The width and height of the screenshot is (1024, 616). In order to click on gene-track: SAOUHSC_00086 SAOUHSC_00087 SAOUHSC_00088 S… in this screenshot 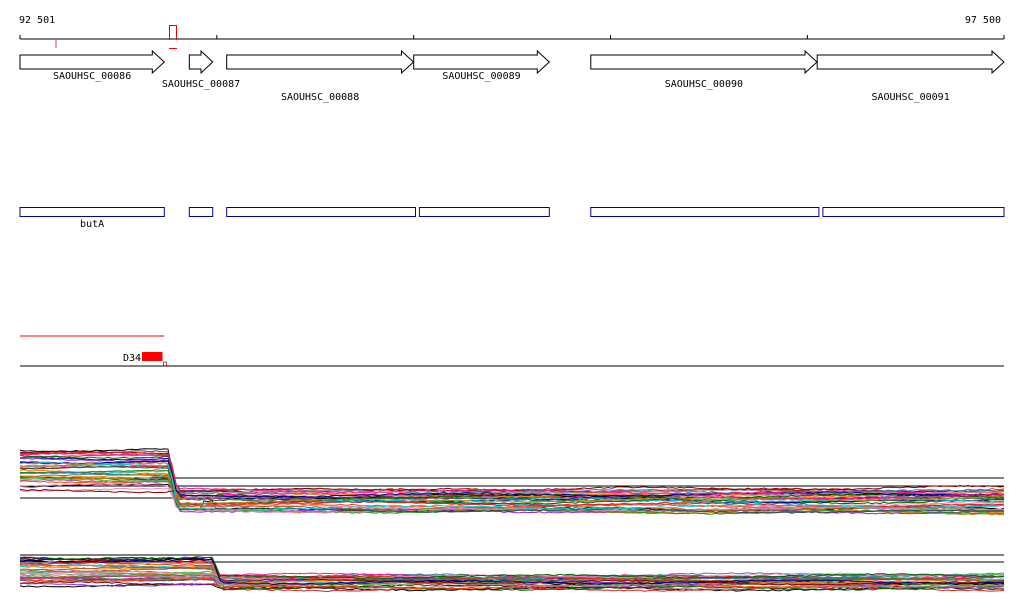, I will do `click(512, 76)`.